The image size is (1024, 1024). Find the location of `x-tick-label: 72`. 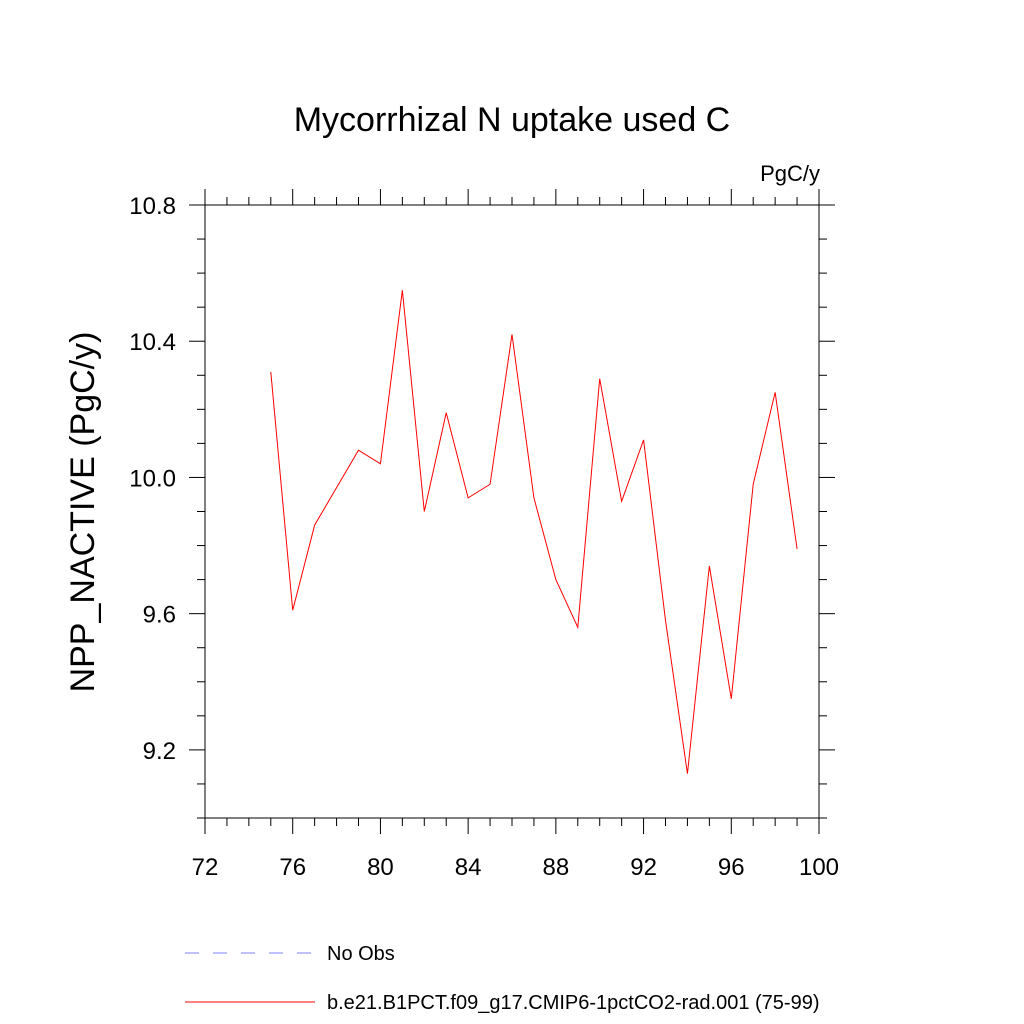

x-tick-label: 72 is located at coordinates (205, 867).